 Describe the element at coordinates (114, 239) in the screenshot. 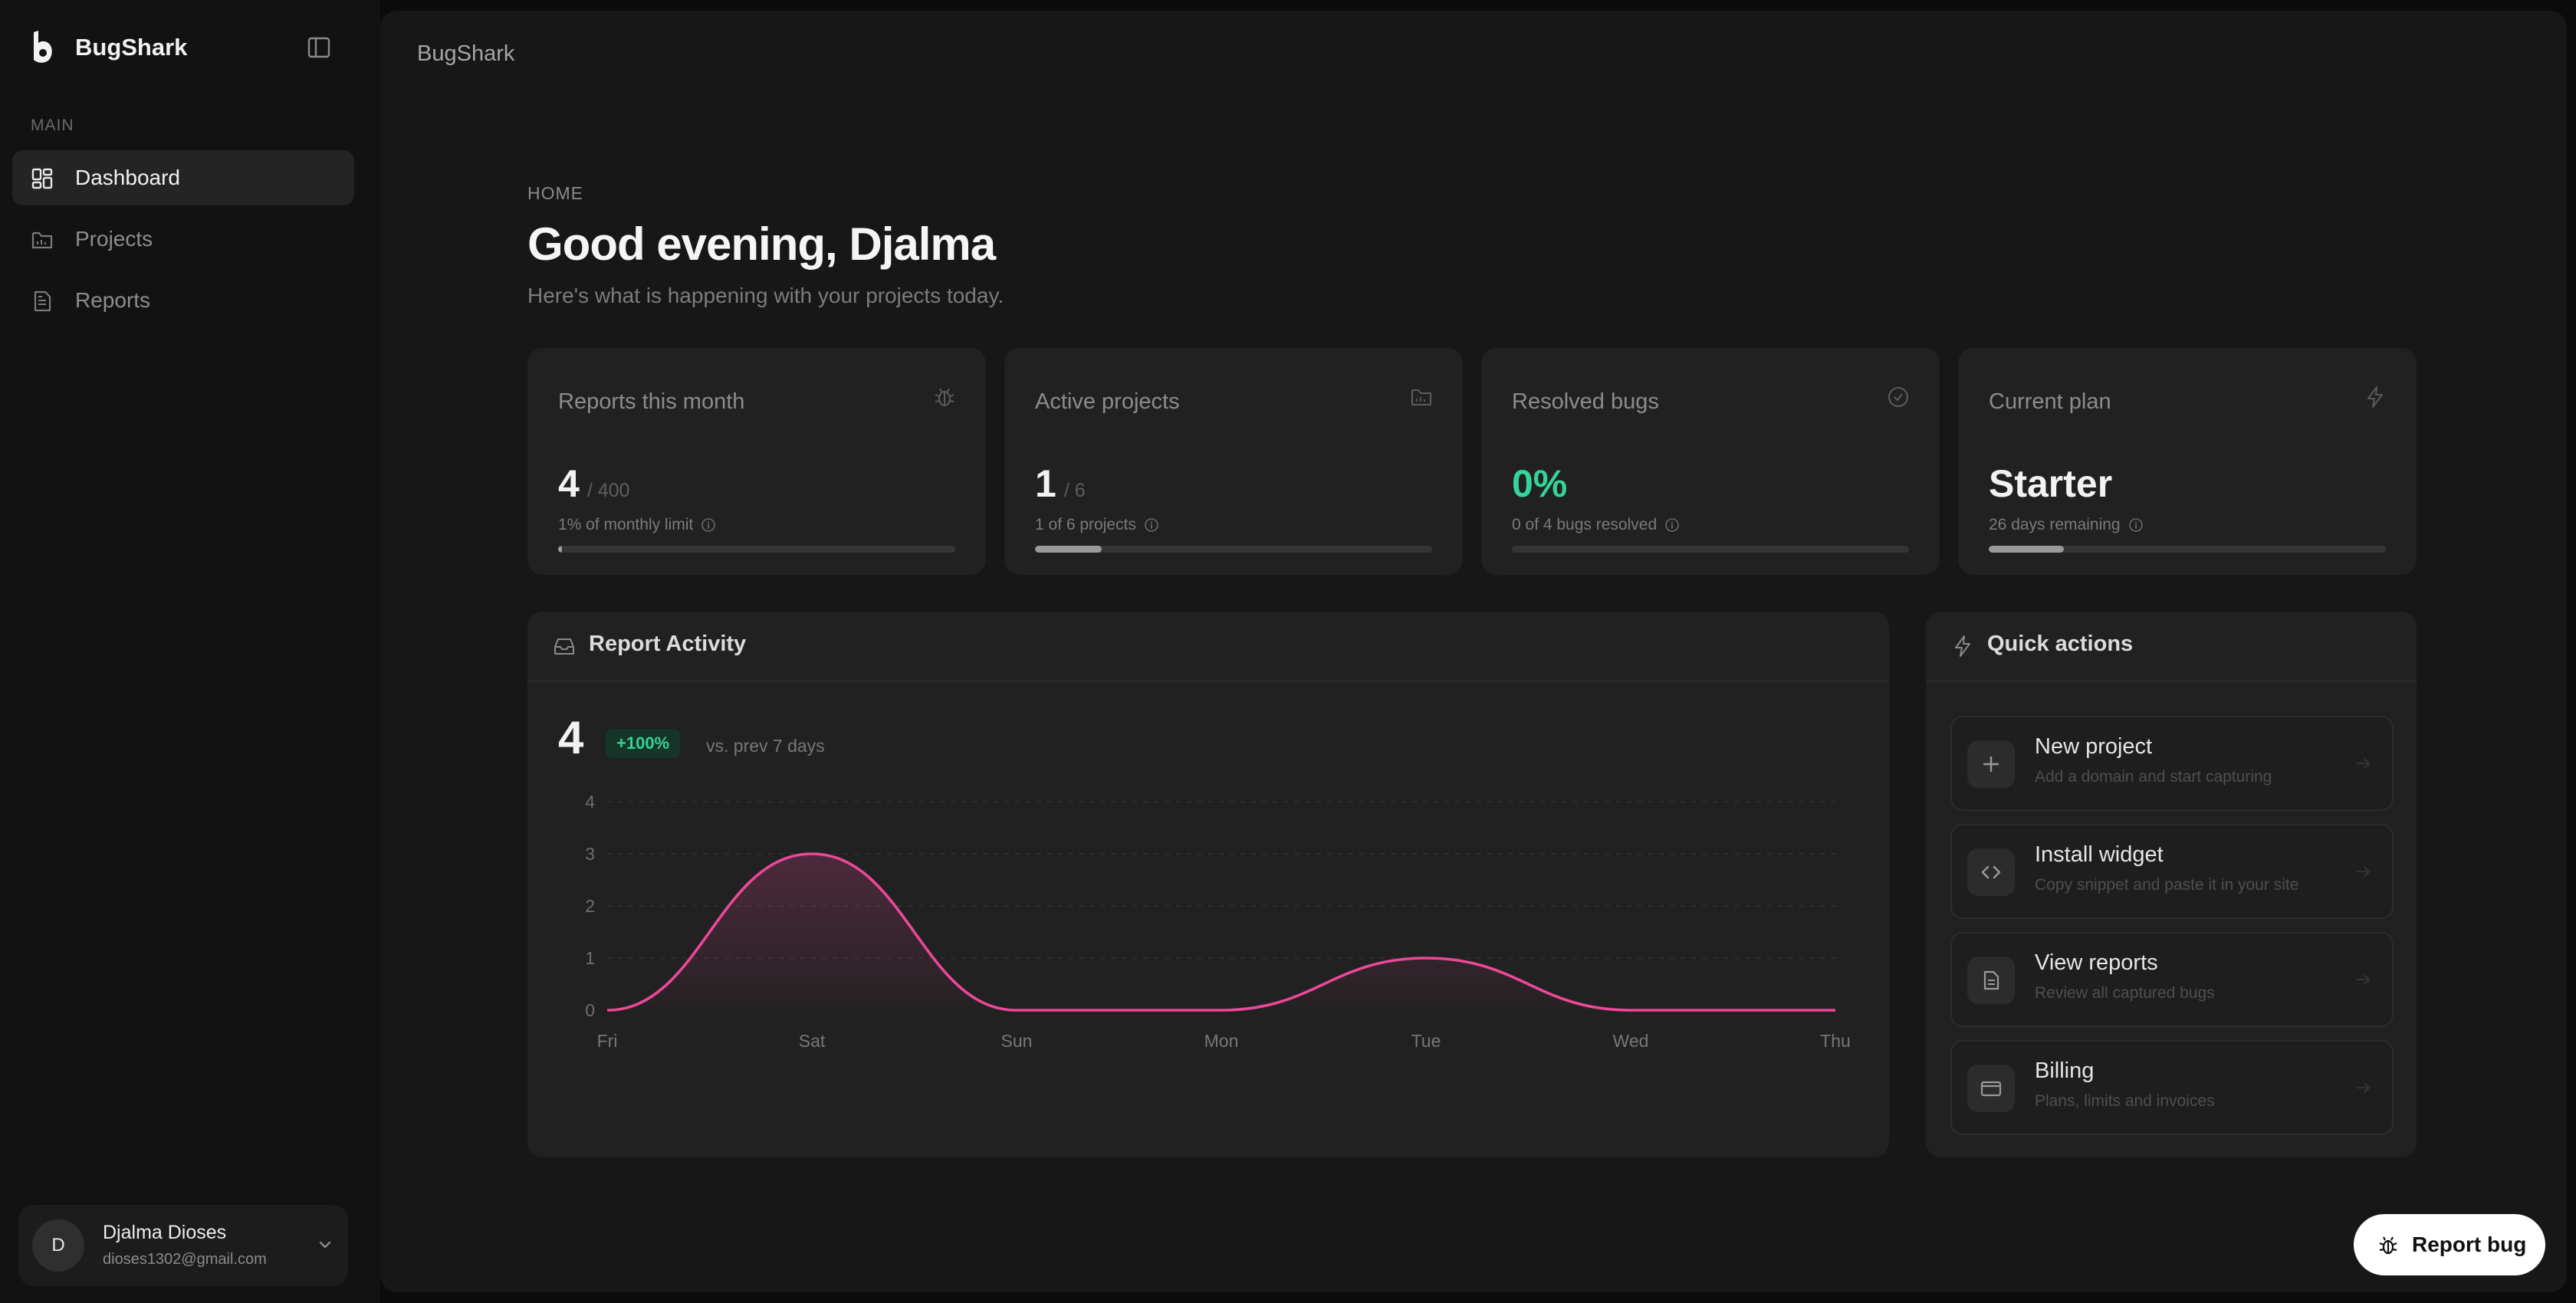

I see `sidebar-item-label: Projects` at that location.